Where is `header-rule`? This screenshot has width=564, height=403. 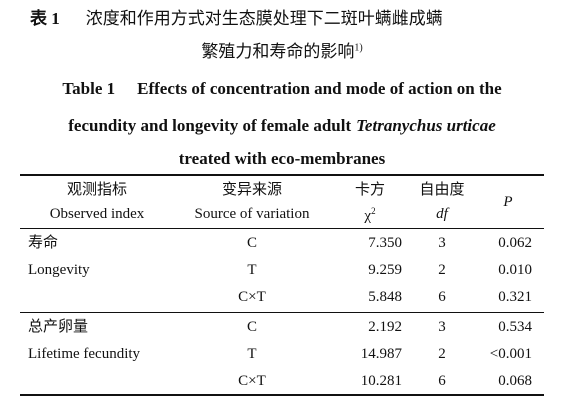
header-rule is located at coordinates (282, 228).